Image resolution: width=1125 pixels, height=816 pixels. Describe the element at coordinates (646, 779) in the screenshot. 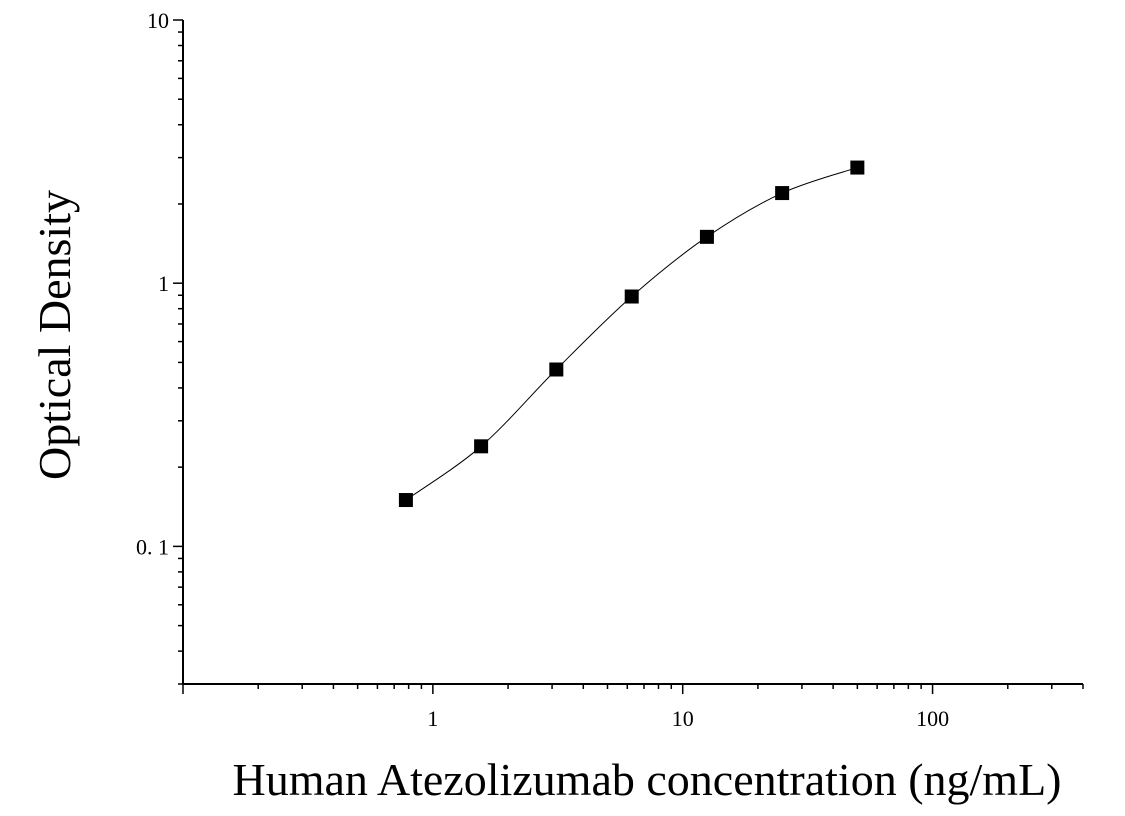

I see `x-axis-title: Human Atezolizumab concentration (ng/mL)` at that location.